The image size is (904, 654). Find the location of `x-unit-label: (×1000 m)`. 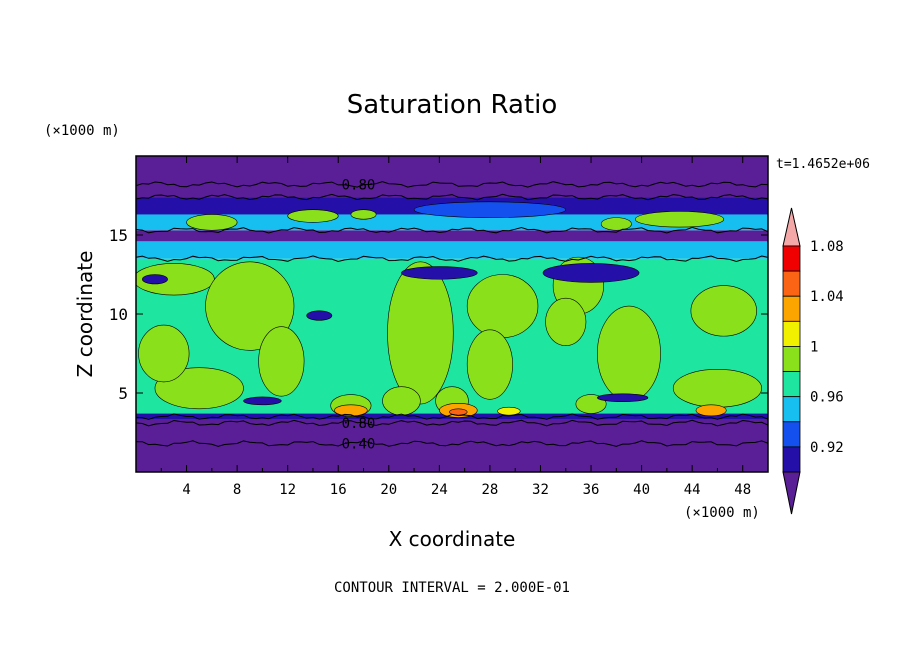

x-unit-label: (×1000 m) is located at coordinates (722, 513).